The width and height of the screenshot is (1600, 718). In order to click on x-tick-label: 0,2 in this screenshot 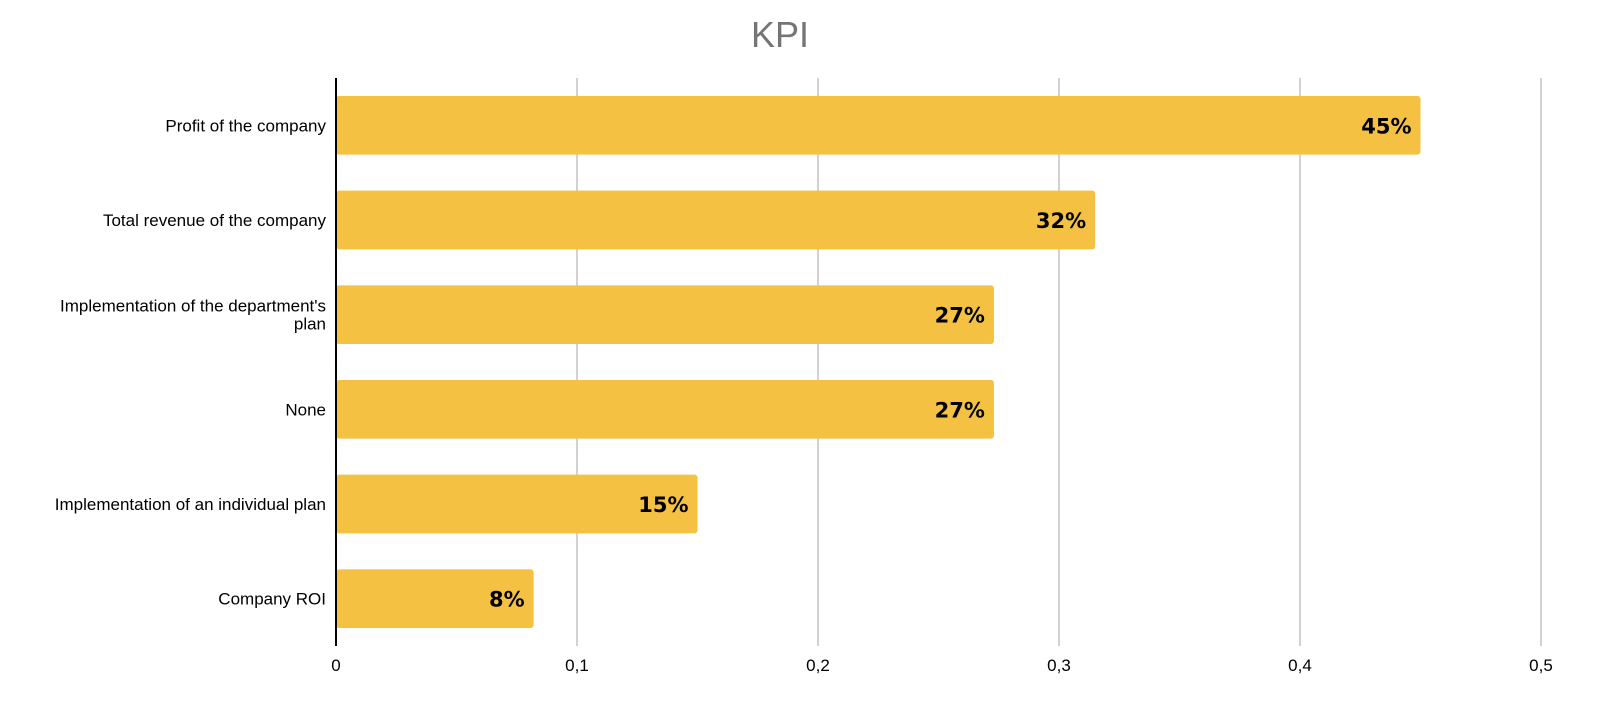, I will do `click(818, 665)`.